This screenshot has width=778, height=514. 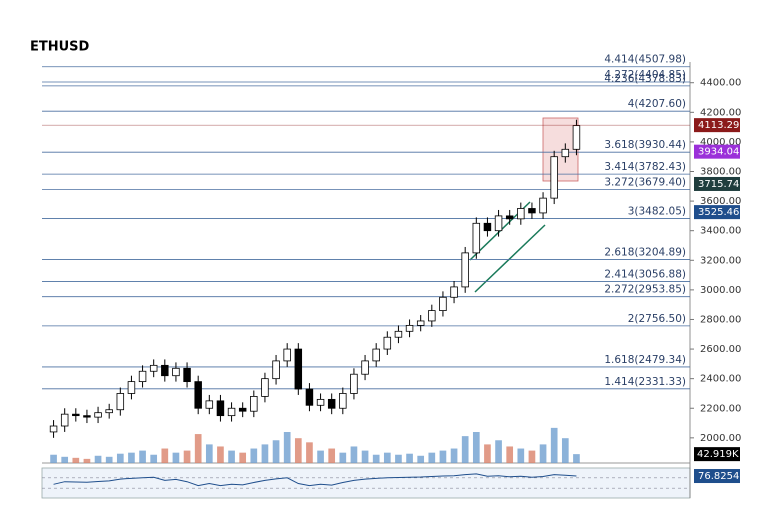 What do you see at coordinates (645, 382) in the screenshot?
I see `fib-label: 1.414(2331.33)` at bounding box center [645, 382].